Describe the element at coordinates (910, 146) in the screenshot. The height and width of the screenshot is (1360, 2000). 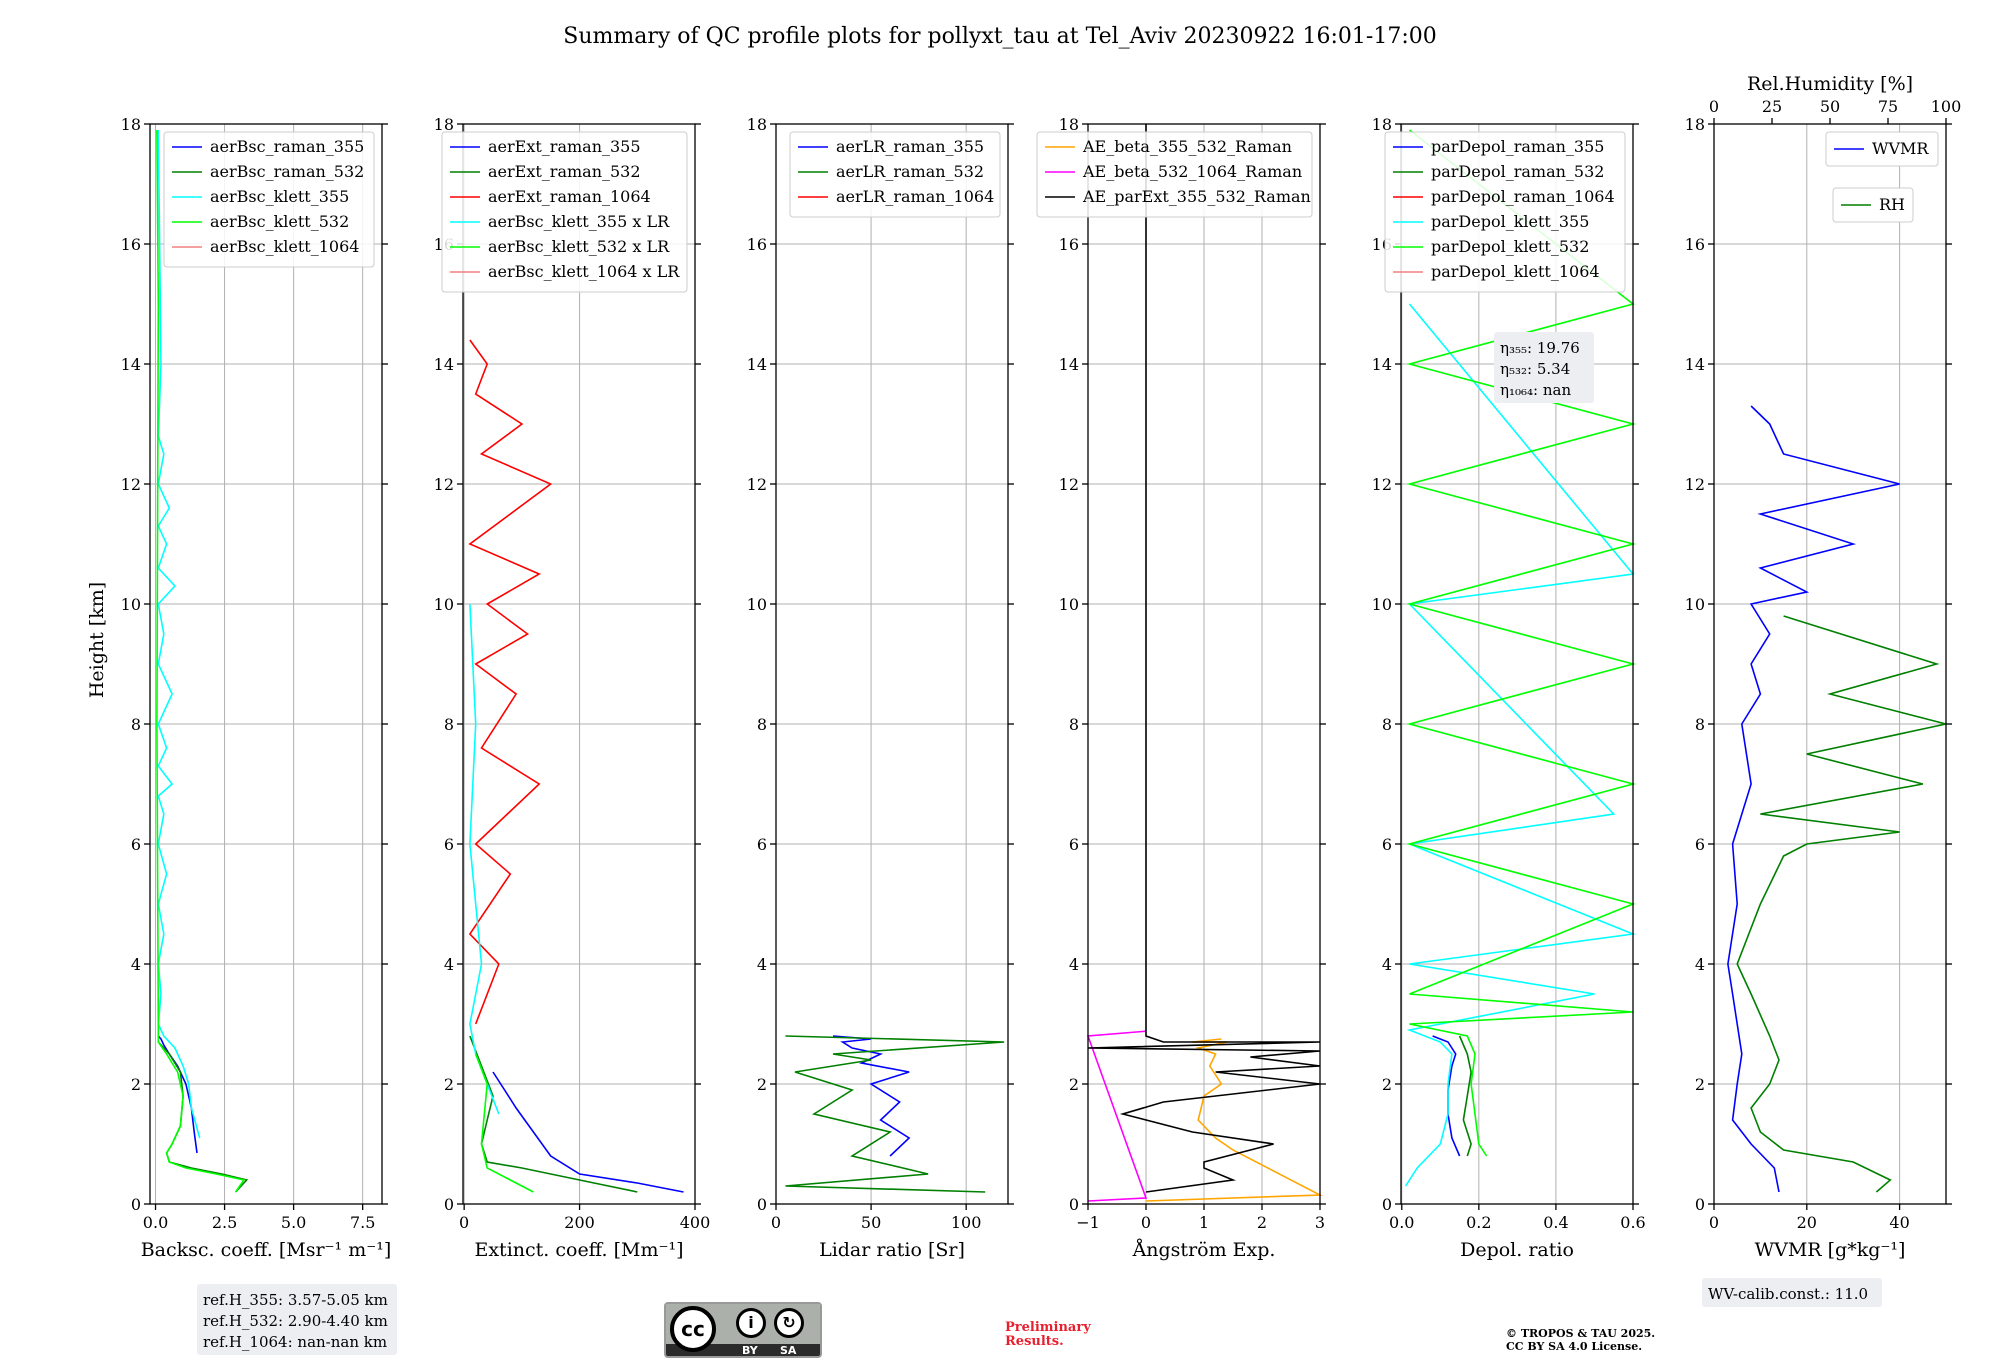
I see `legend-entry: aerLR_raman_355` at that location.